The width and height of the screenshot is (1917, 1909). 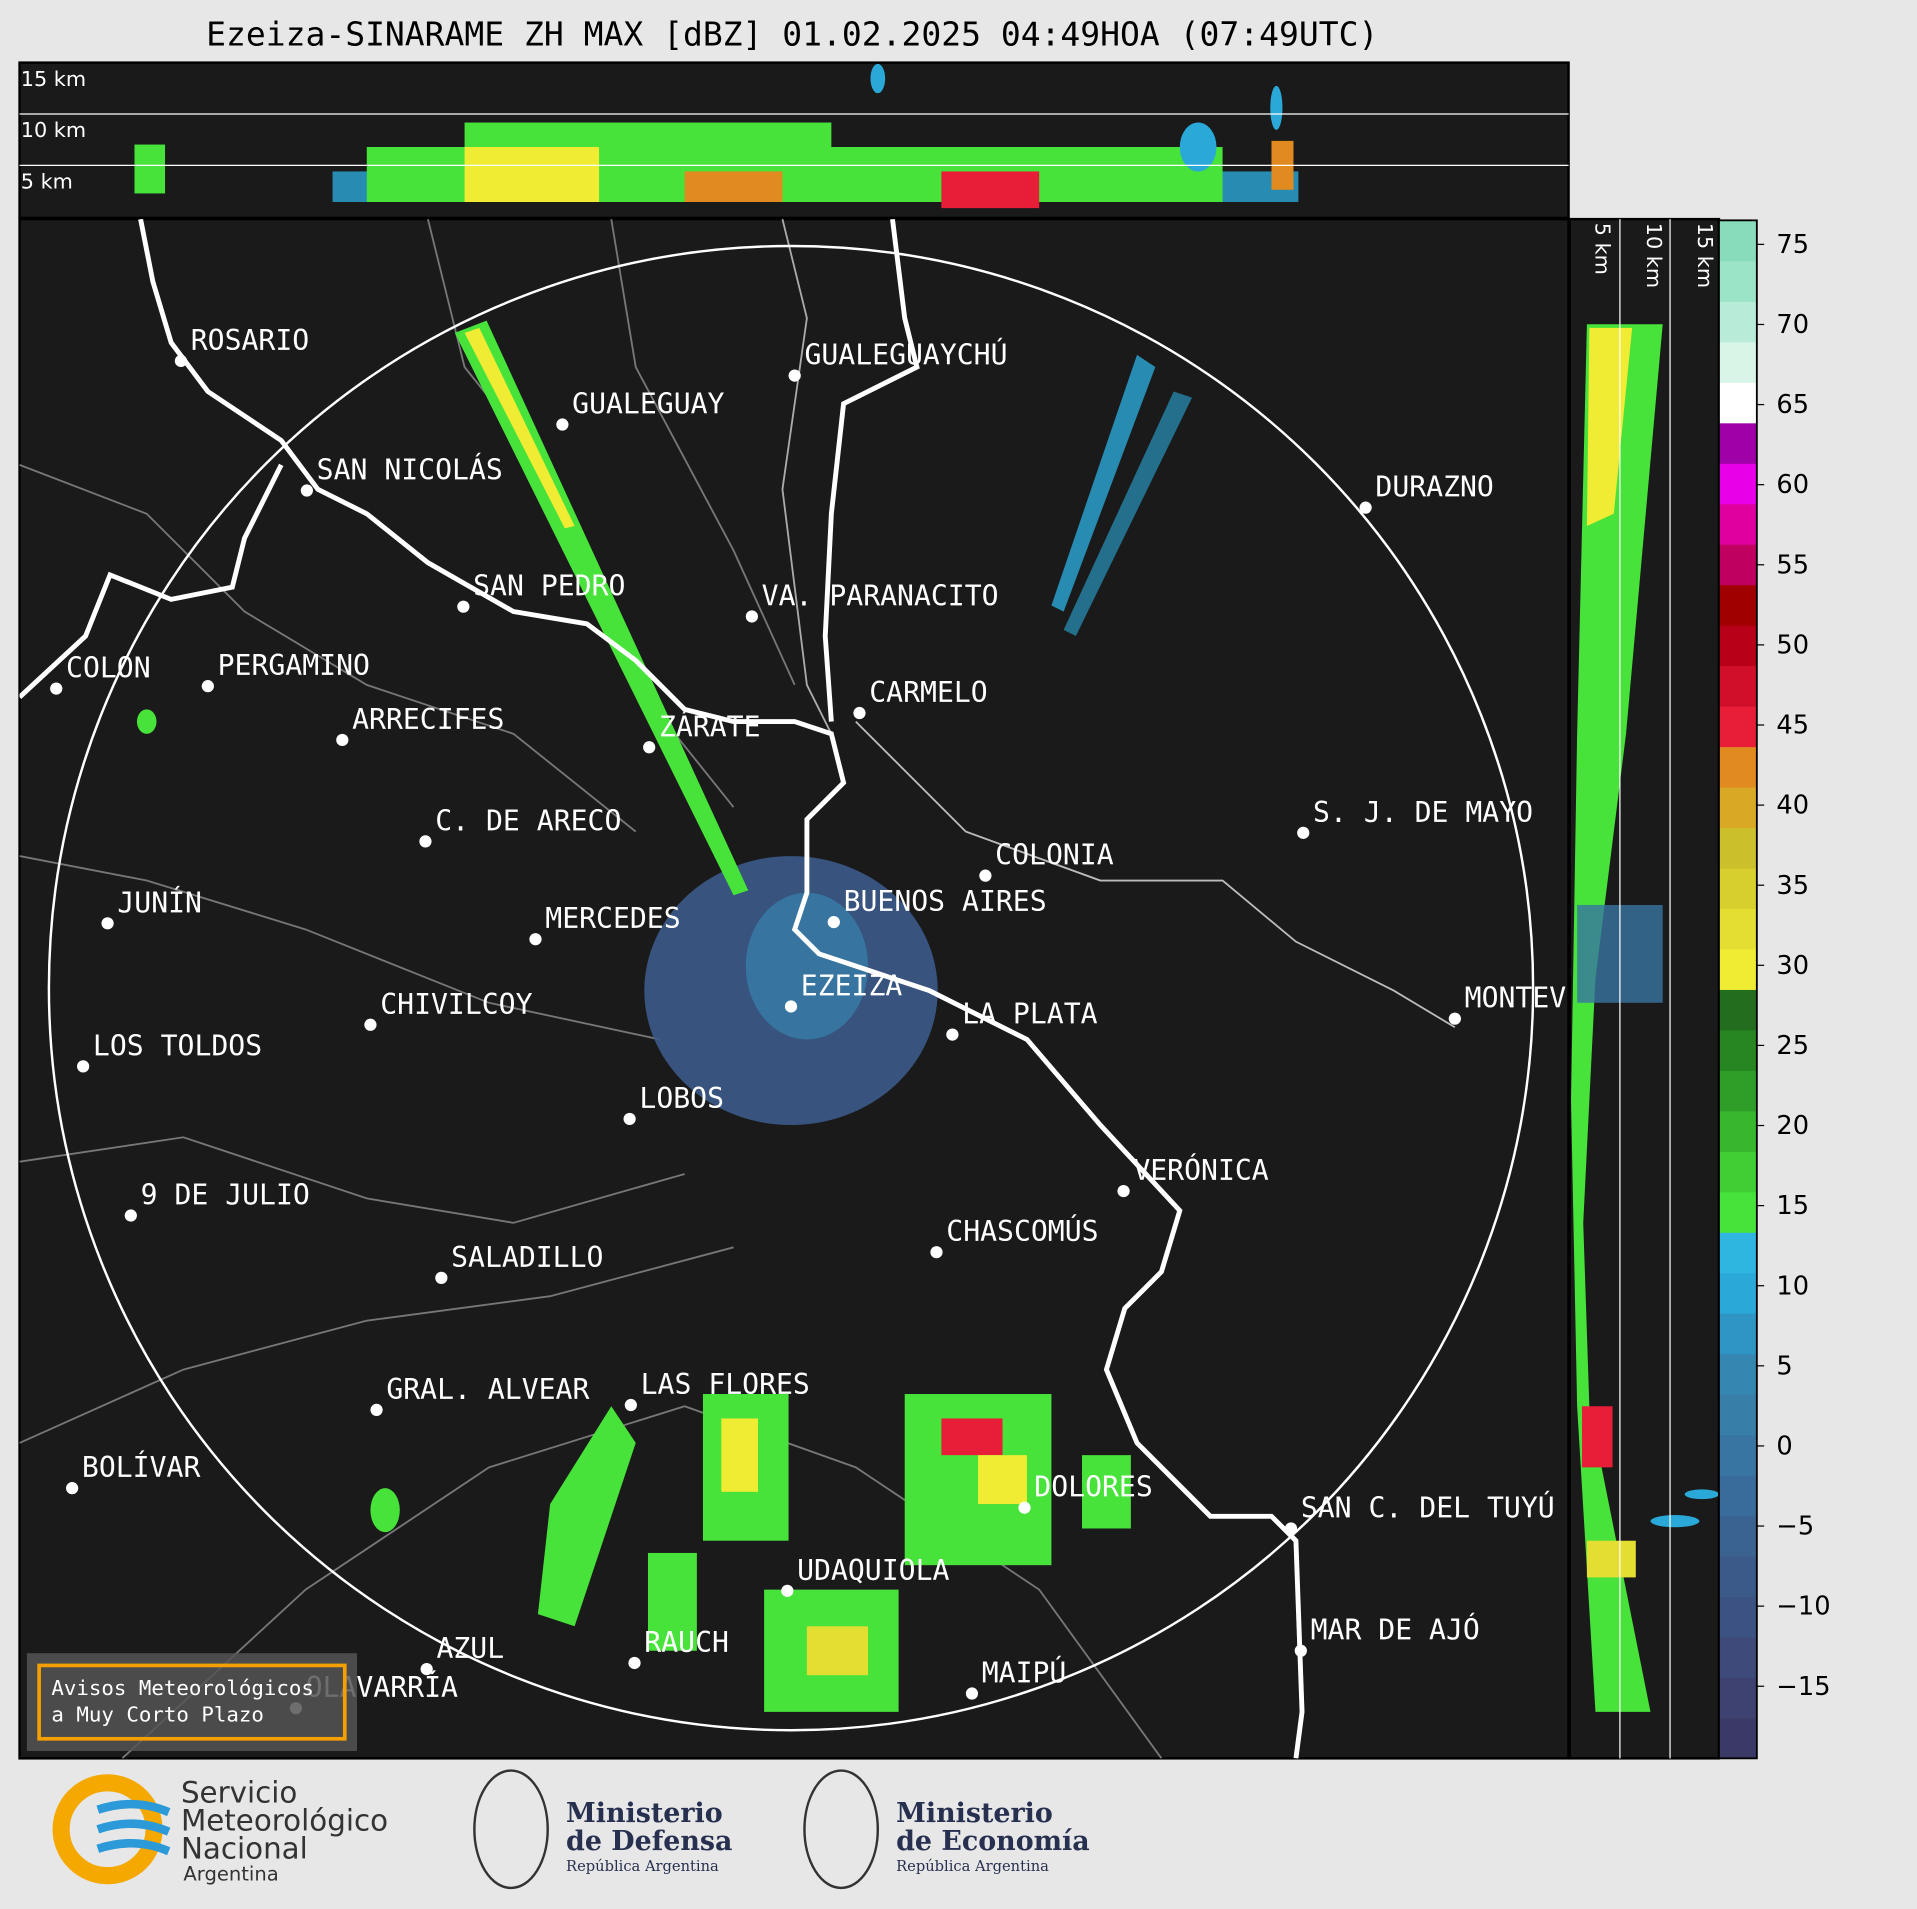 What do you see at coordinates (1024, 1673) in the screenshot?
I see `city-label: MAIPÚ` at bounding box center [1024, 1673].